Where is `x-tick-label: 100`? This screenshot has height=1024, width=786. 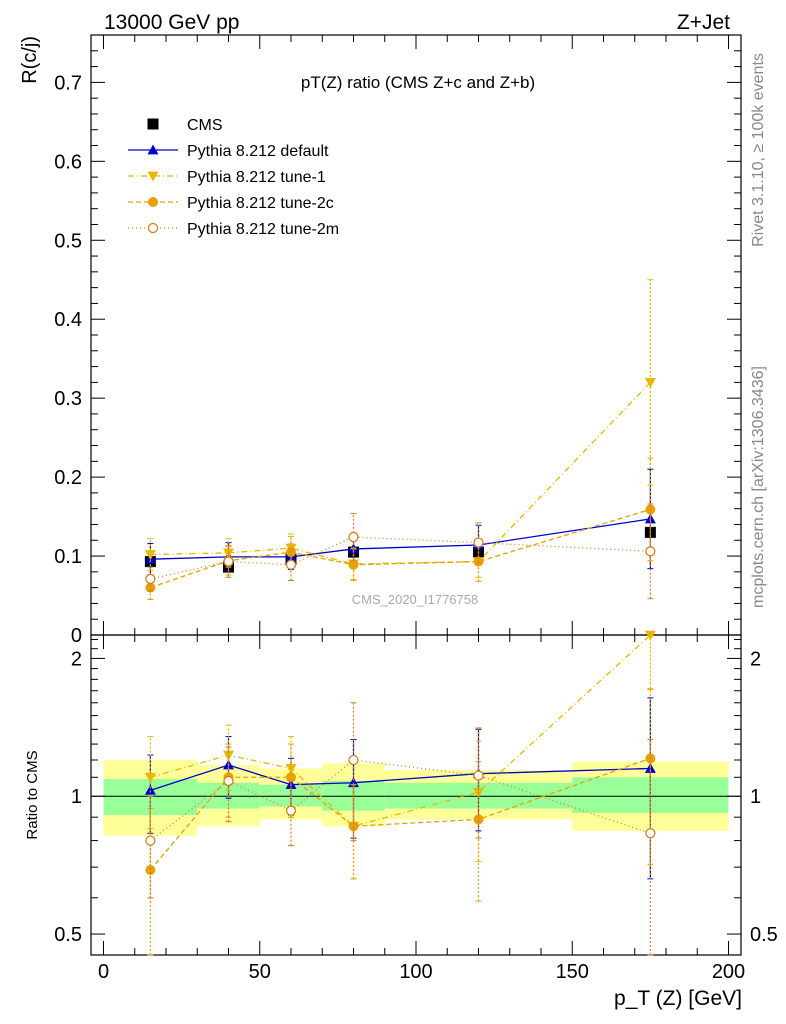 x-tick-label: 100 is located at coordinates (415, 972).